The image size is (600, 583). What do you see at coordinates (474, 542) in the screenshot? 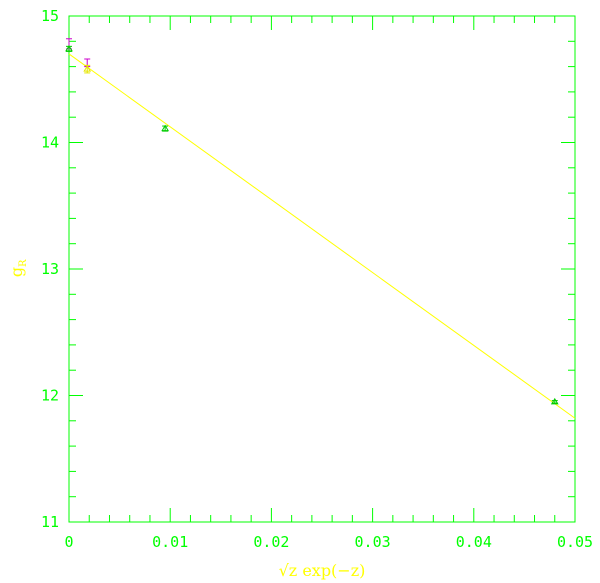
I see `x-tick-label: 0.04` at bounding box center [474, 542].